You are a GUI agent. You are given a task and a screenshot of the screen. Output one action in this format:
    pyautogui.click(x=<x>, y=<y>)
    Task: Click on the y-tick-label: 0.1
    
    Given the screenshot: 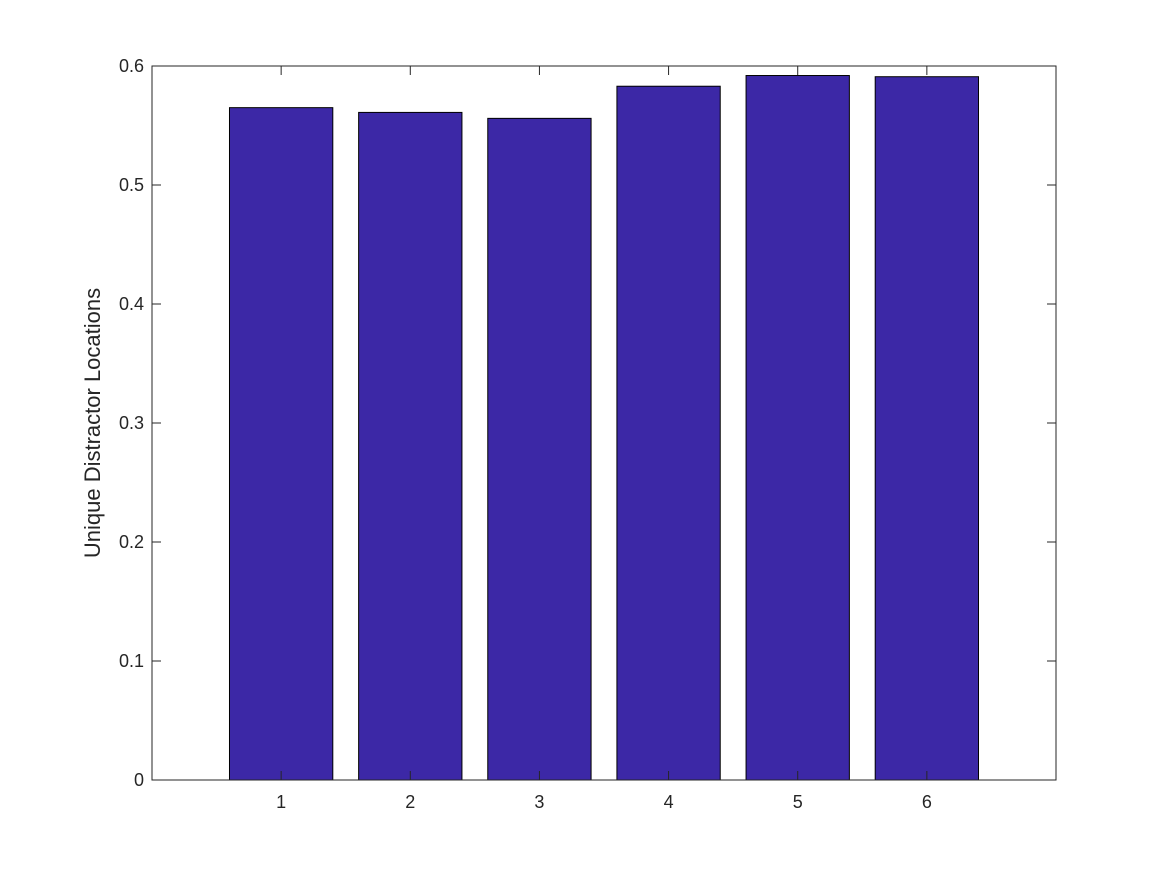 What is the action you would take?
    pyautogui.click(x=131, y=661)
    